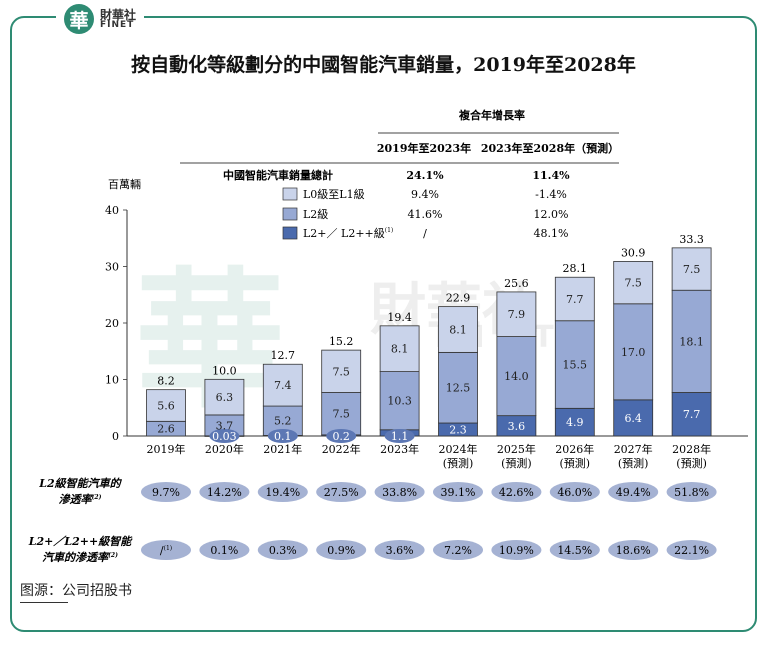 This screenshot has height=651, width=767. Describe the element at coordinates (282, 449) in the screenshot. I see `x-tick-label: 2021年` at that location.